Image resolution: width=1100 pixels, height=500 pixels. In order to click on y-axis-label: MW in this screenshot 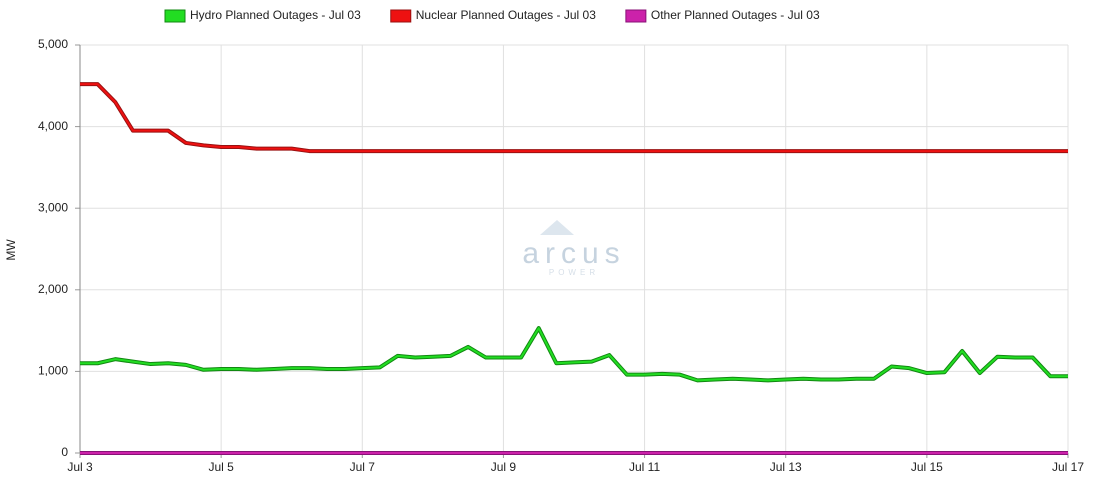, I will do `click(11, 250)`.